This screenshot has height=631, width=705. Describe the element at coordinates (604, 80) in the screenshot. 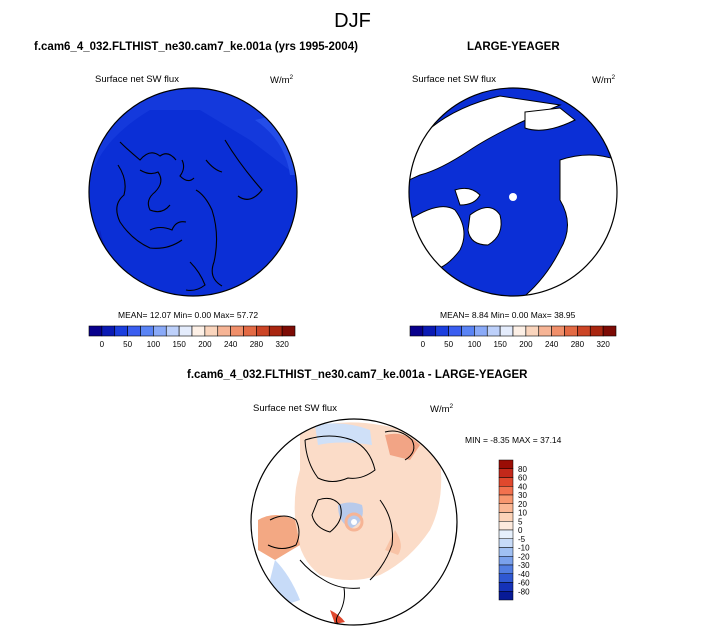

I see `panel2-units-label: W/m2` at that location.